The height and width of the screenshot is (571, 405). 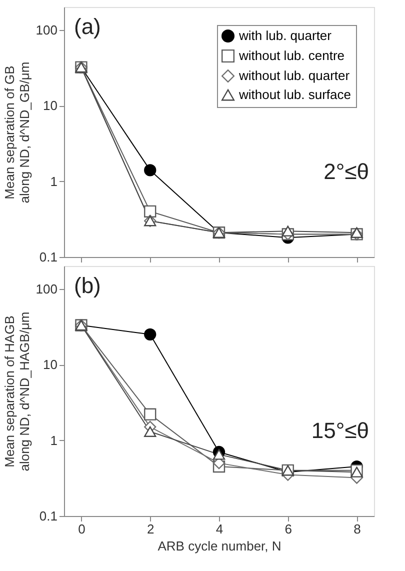 What do you see at coordinates (288, 529) in the screenshot?
I see `x-tick-label: 6` at bounding box center [288, 529].